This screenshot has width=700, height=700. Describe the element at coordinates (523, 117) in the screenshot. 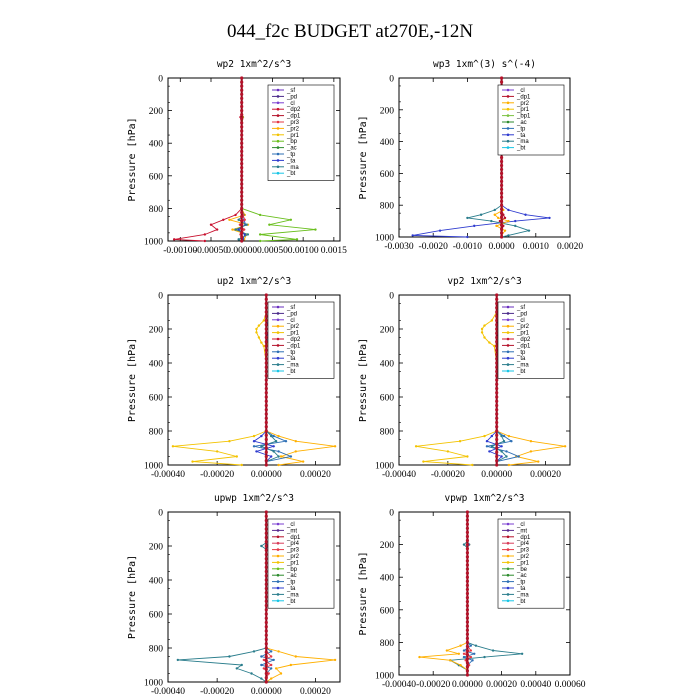

I see `legend-label: _bp1` at that location.